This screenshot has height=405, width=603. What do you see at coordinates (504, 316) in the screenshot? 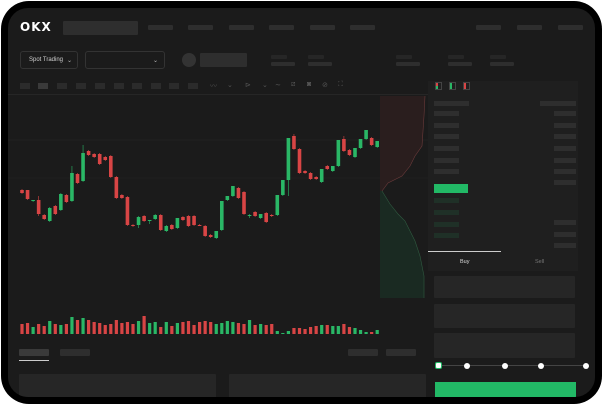
I see `amount-input` at bounding box center [504, 316].